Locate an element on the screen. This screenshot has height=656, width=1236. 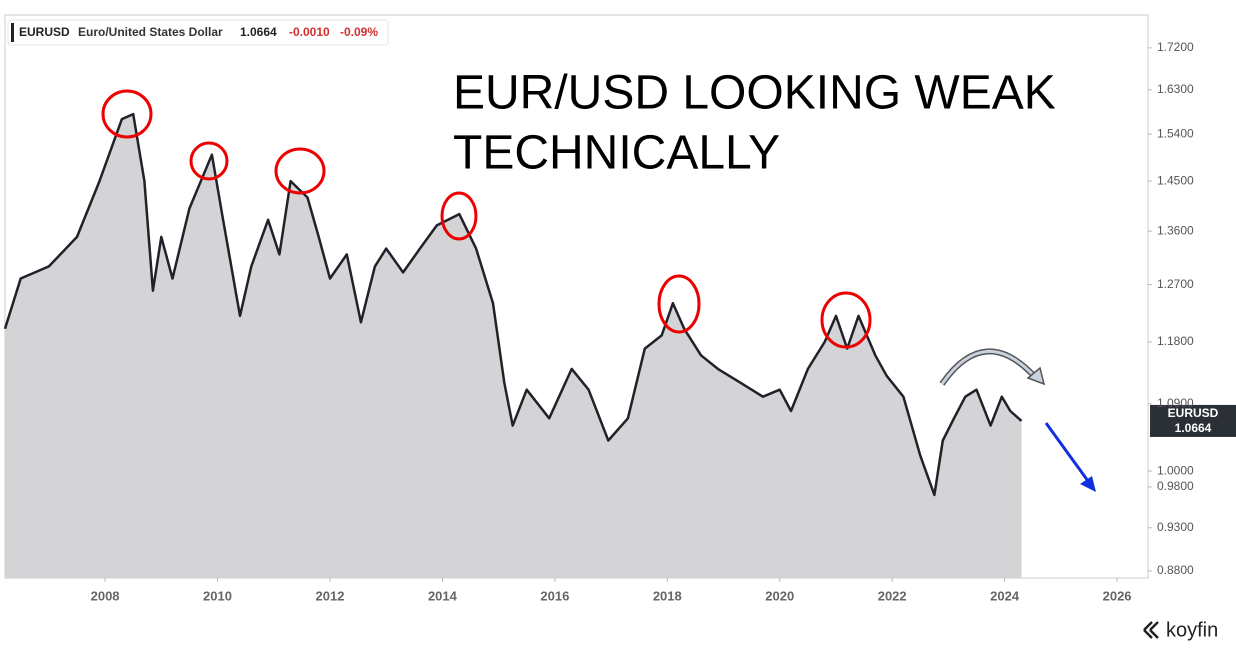
x-tick-label: 2010 is located at coordinates (217, 595).